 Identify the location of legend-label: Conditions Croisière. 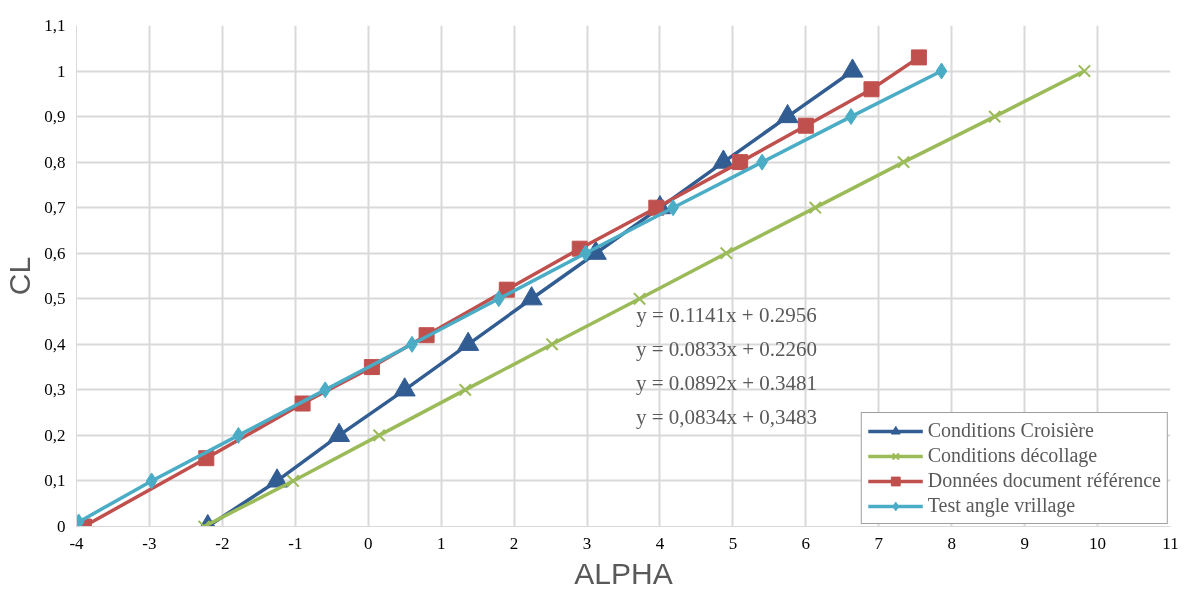
(1010, 430).